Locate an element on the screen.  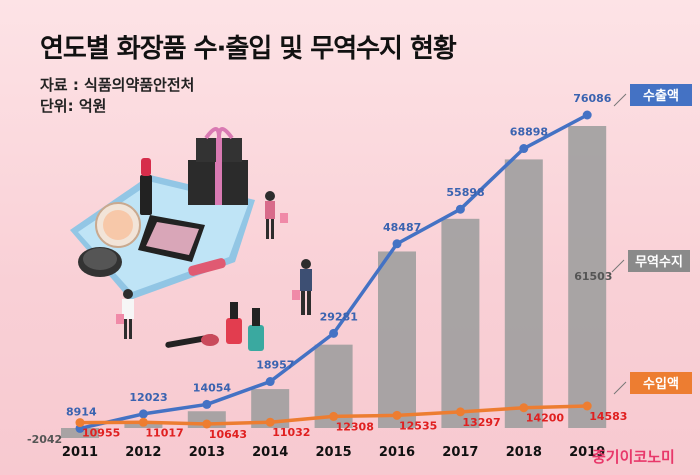
legend-label-export: 수출액 is located at coordinates (661, 96).